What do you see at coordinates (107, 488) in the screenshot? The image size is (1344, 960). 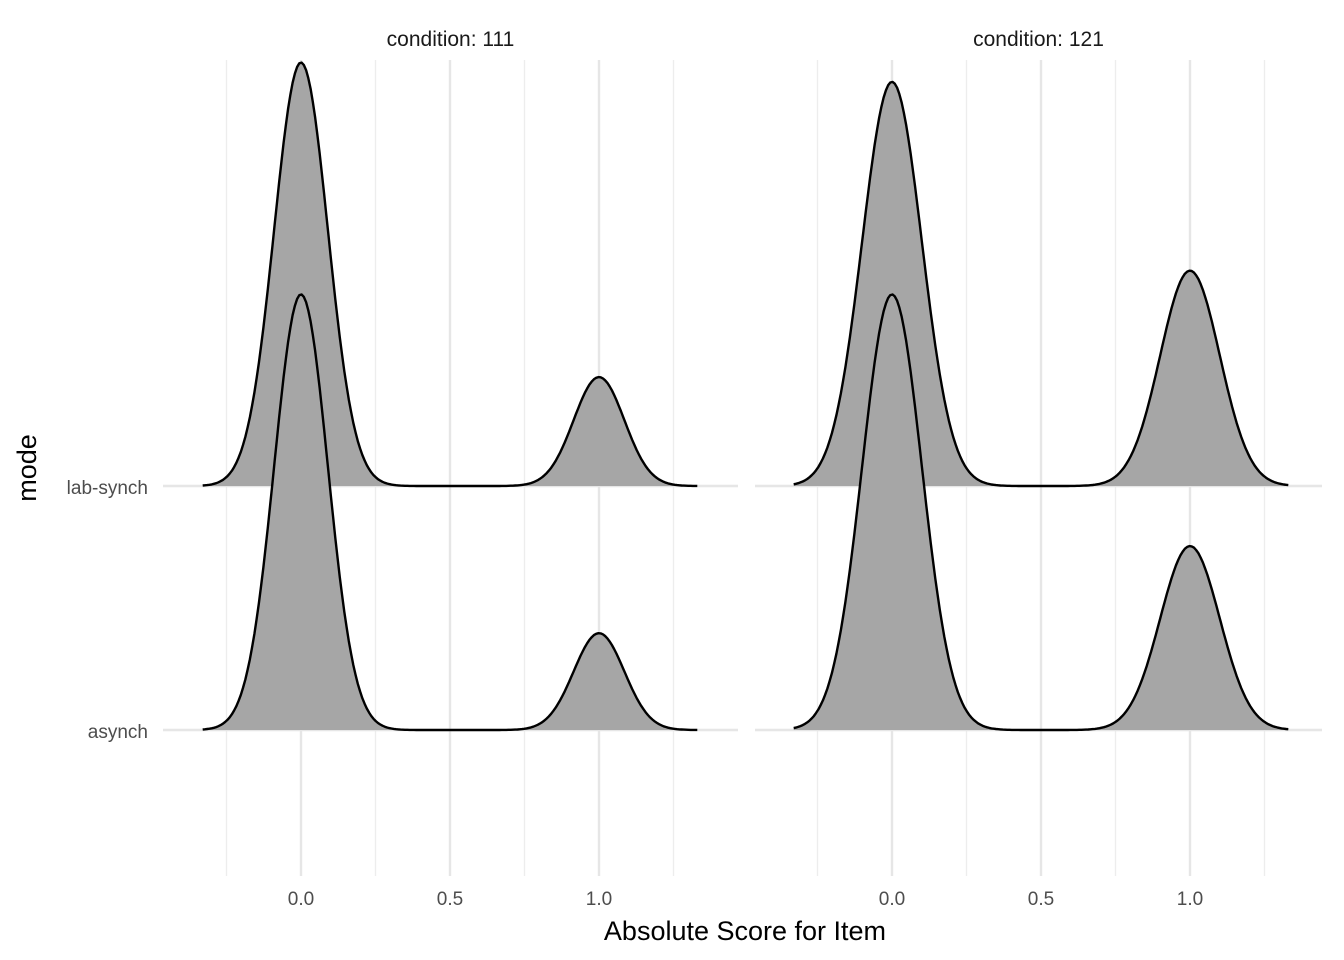 I see `y-tick-label-lab-synch: lab-synch` at bounding box center [107, 488].